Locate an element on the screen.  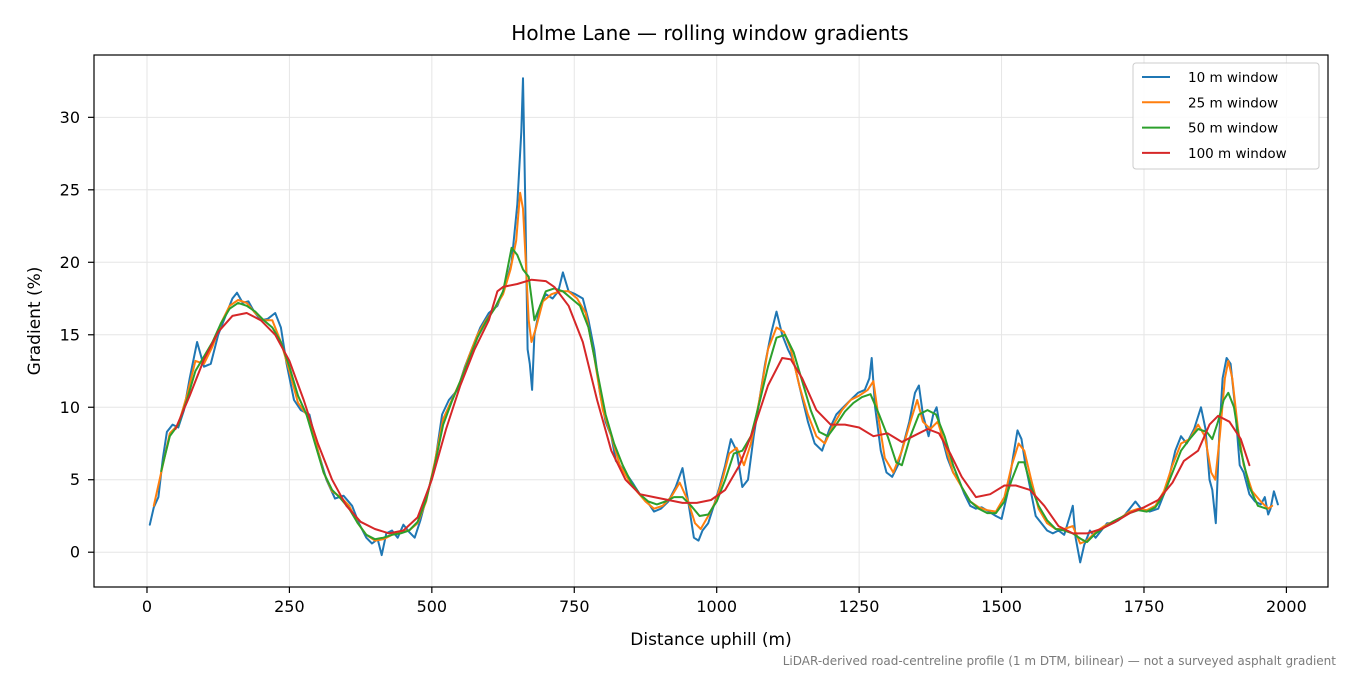
x-axis-ticks: 0 250 500 750 1000 1250 1500 1750 2000 is located at coordinates (724, 601).